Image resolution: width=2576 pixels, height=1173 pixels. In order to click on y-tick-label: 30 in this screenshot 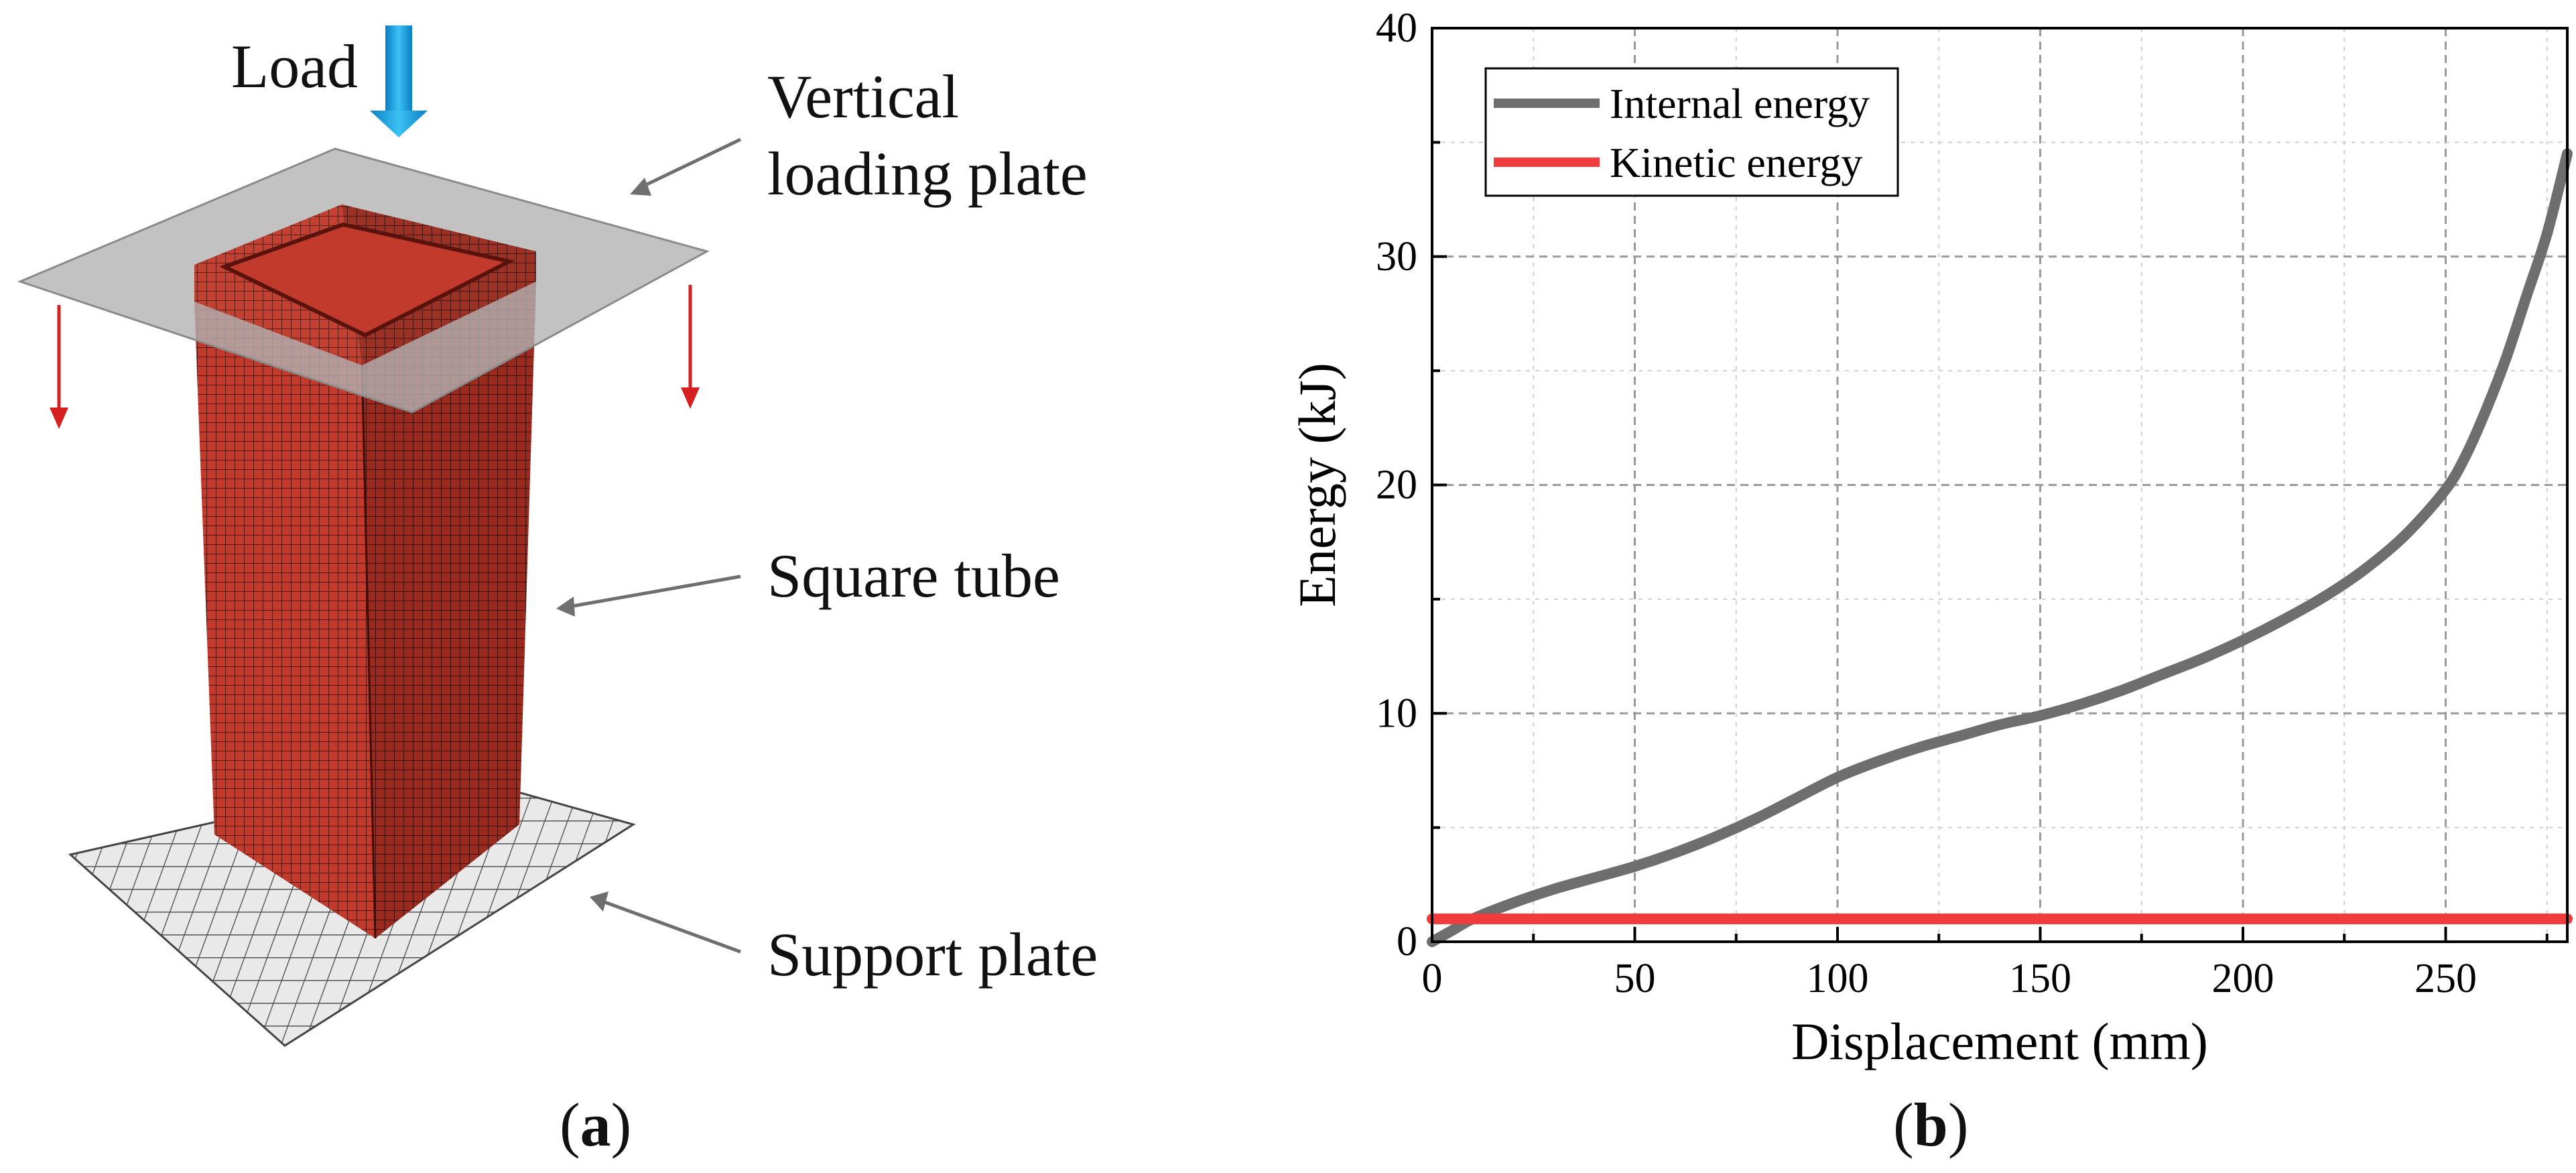, I will do `click(1396, 257)`.